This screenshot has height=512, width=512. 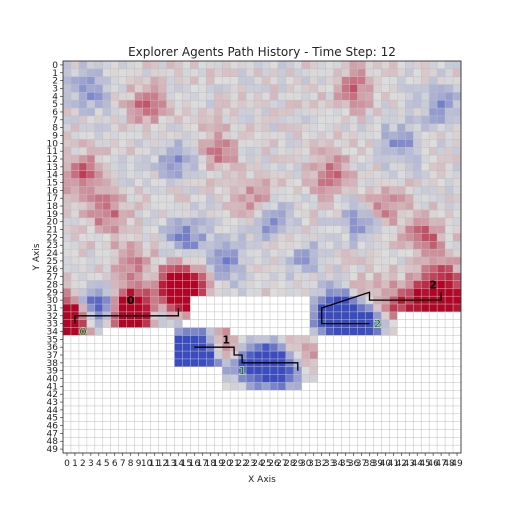 What do you see at coordinates (131, 300) in the screenshot?
I see `agent-0-start-label: 0` at bounding box center [131, 300].